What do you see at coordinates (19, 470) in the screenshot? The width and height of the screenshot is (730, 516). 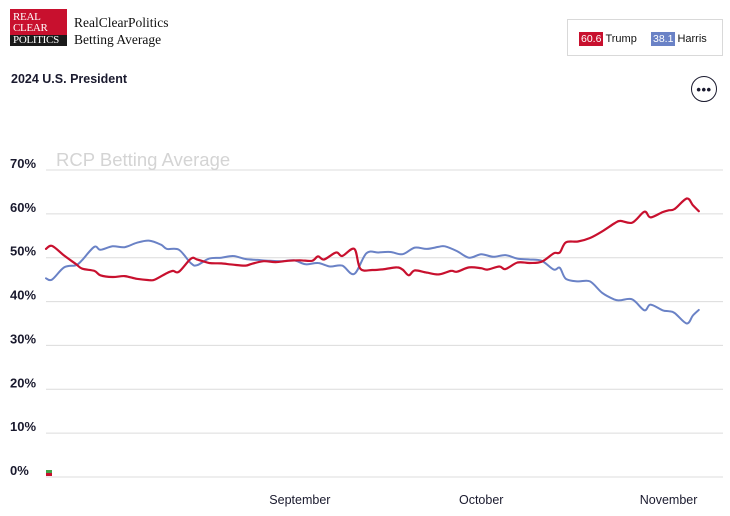 I see `y-tick-label: 0%` at bounding box center [19, 470].